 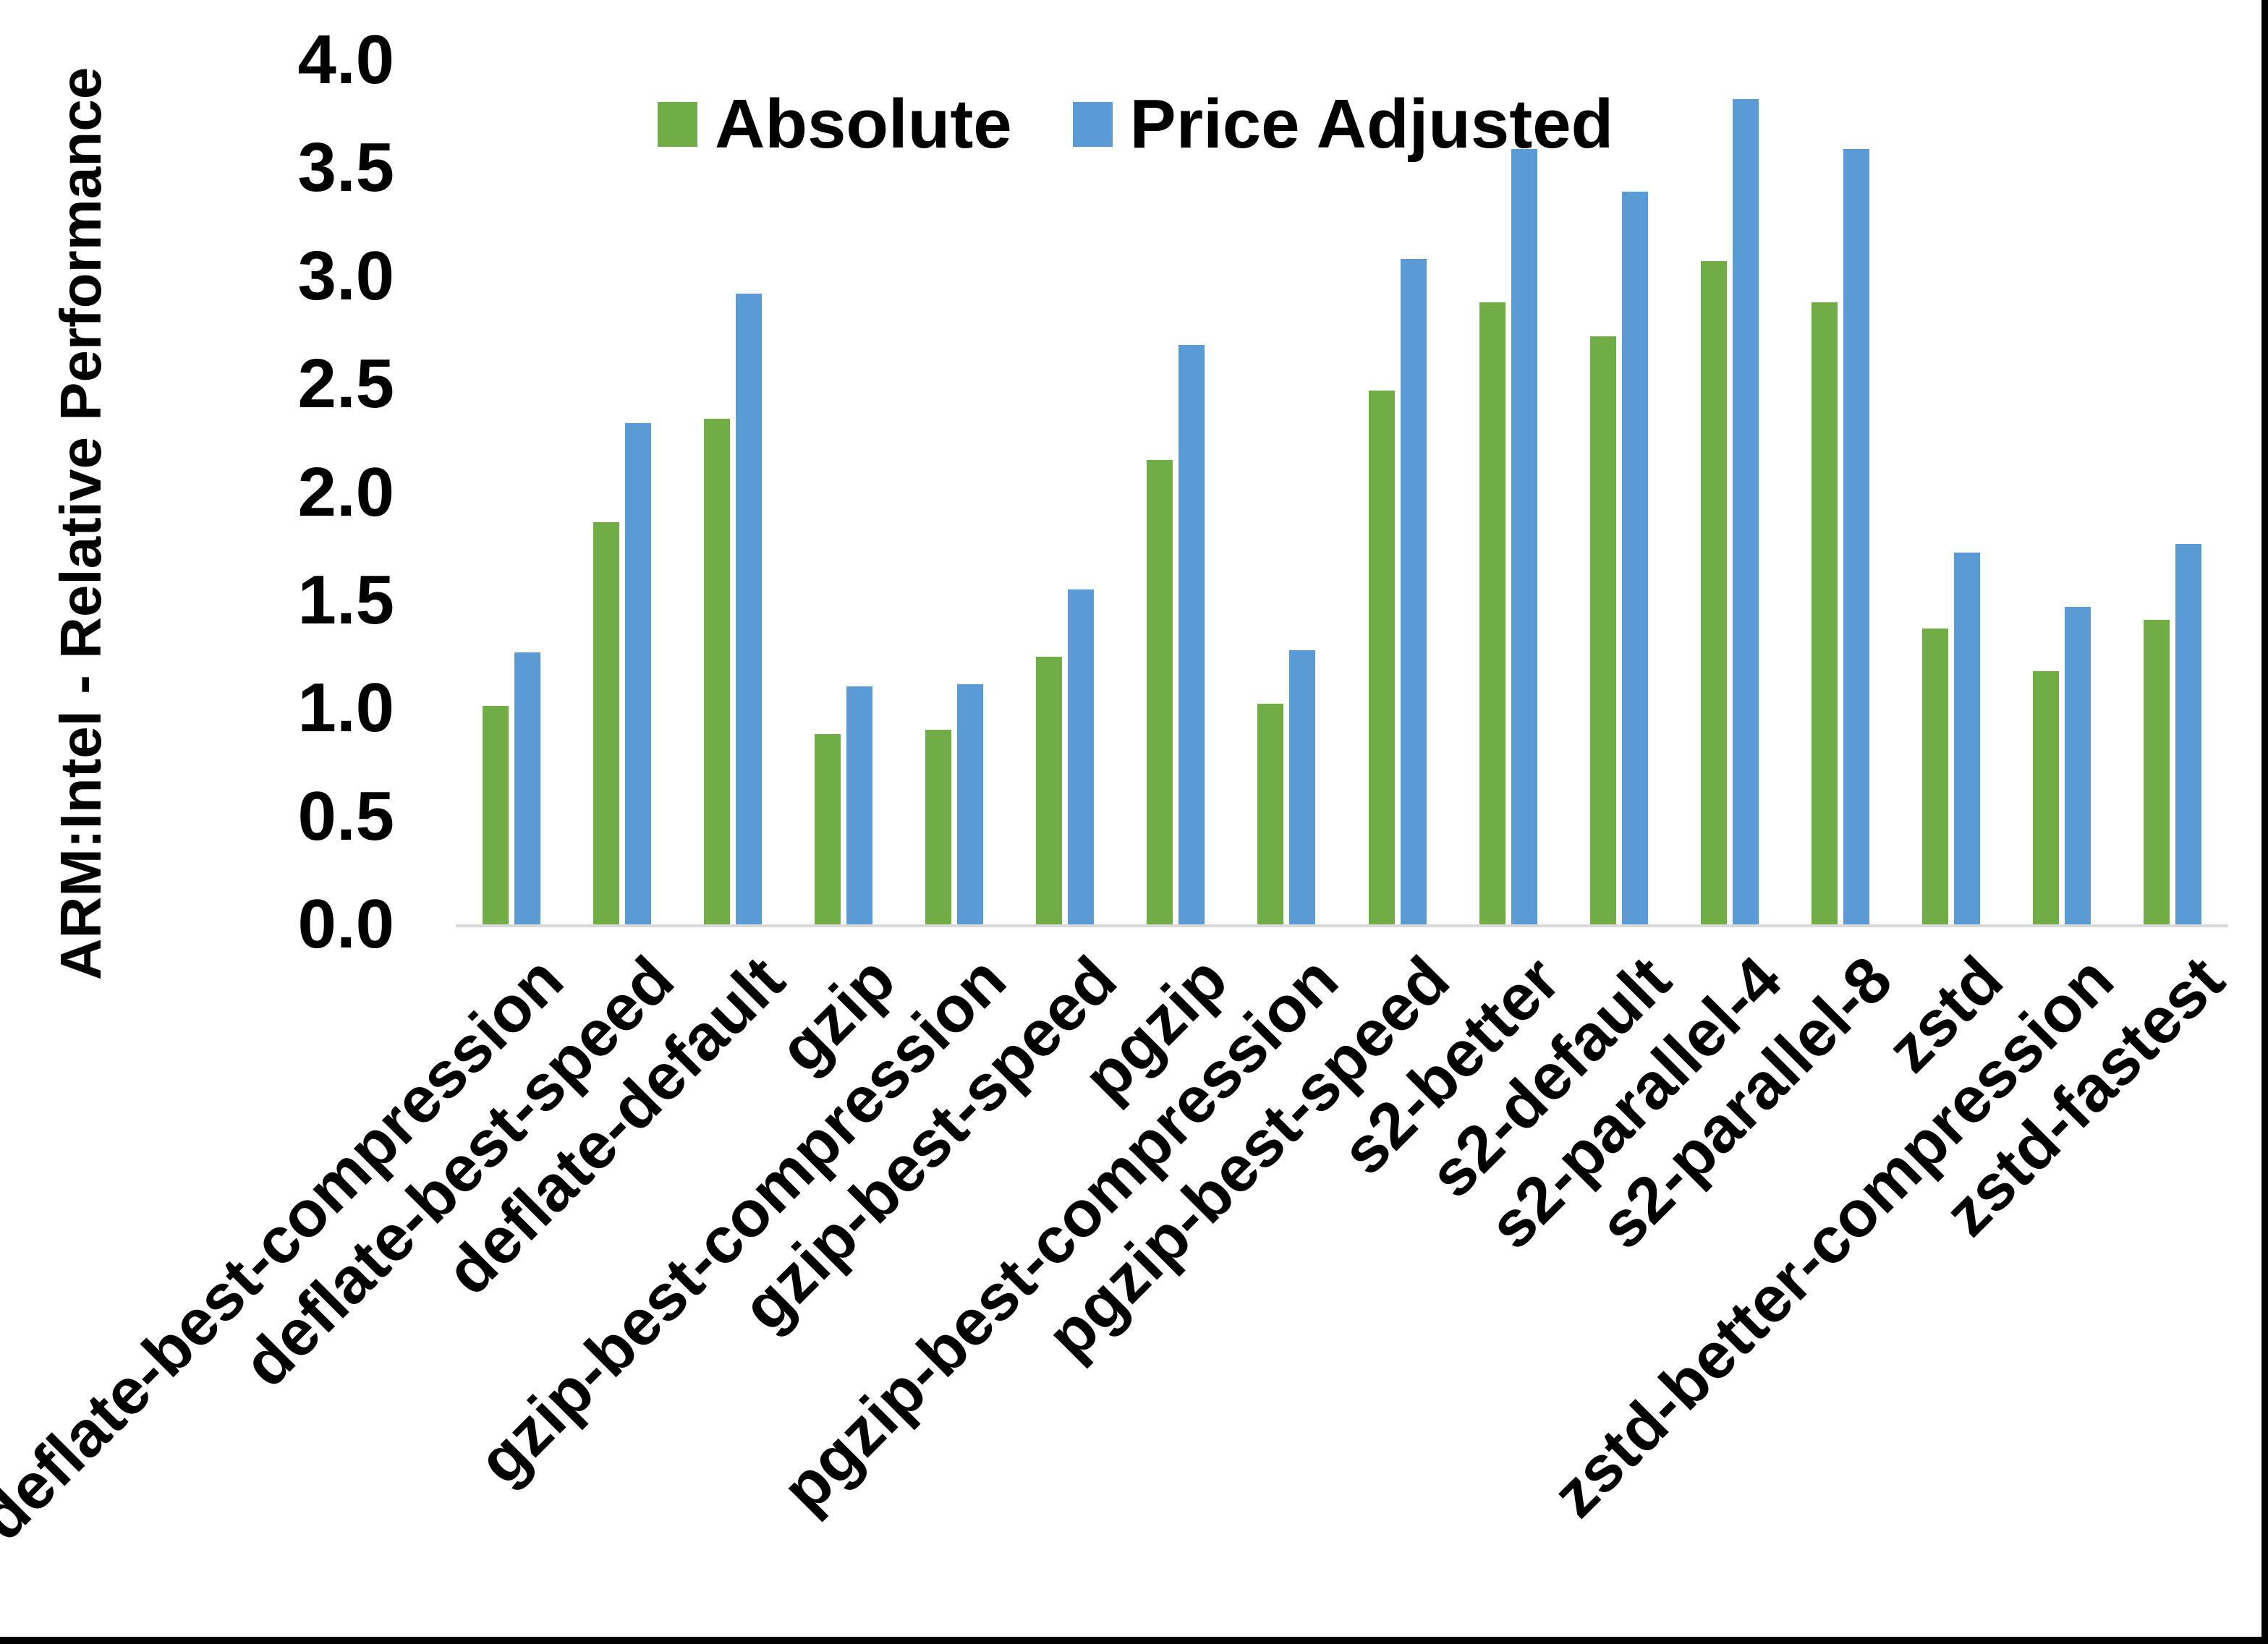 What do you see at coordinates (345, 708) in the screenshot?
I see `y-tick-label: 1.0` at bounding box center [345, 708].